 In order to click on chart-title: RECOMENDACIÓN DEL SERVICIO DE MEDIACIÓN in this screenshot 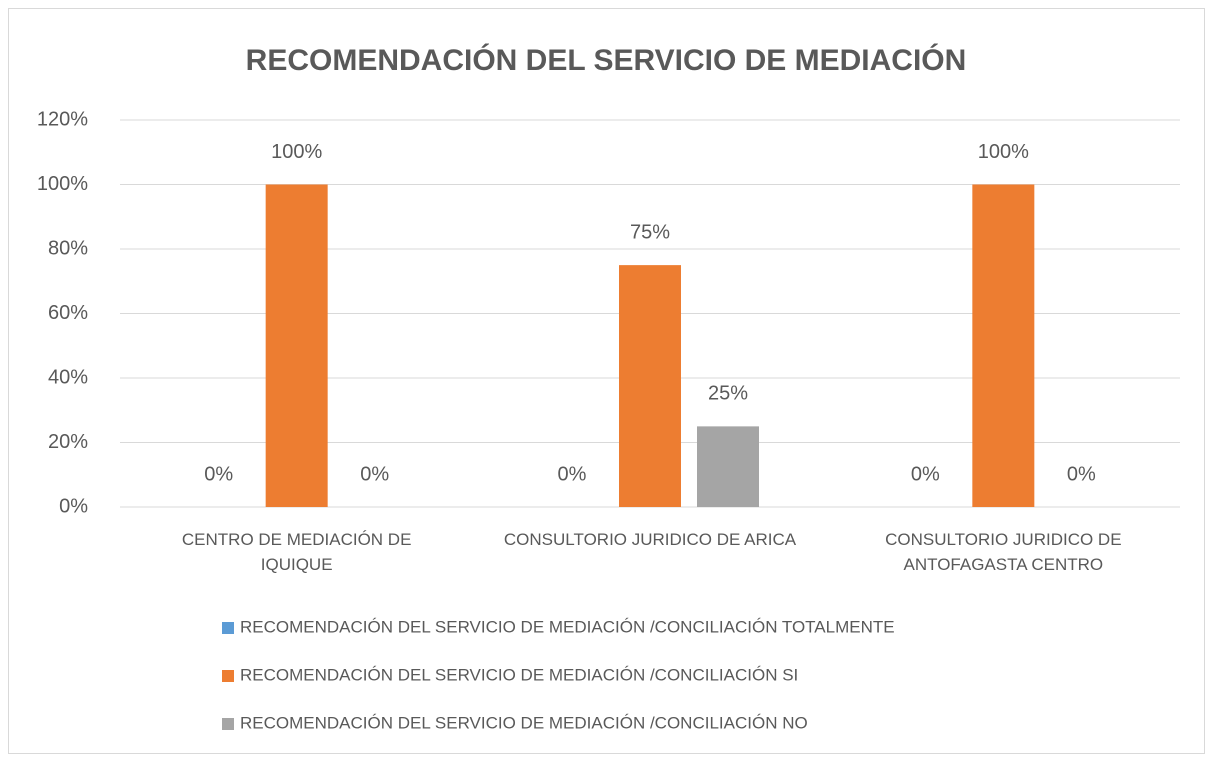, I will do `click(606, 60)`.